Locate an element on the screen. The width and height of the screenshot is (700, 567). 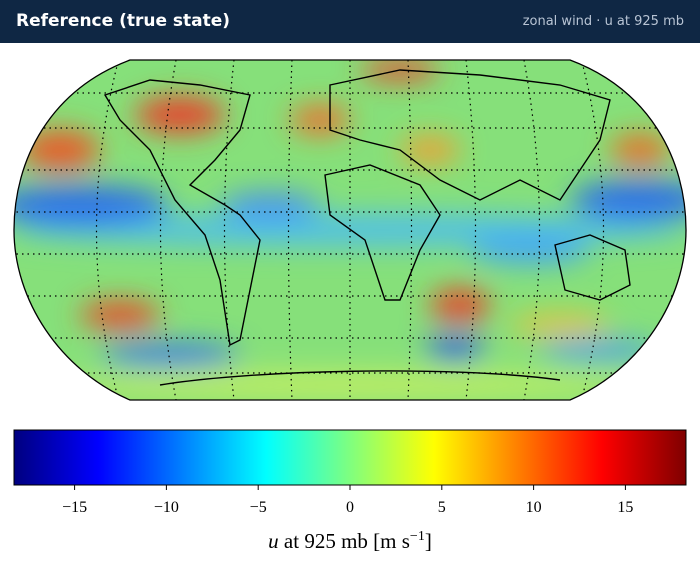
tick-label: 0 is located at coordinates (350, 507).